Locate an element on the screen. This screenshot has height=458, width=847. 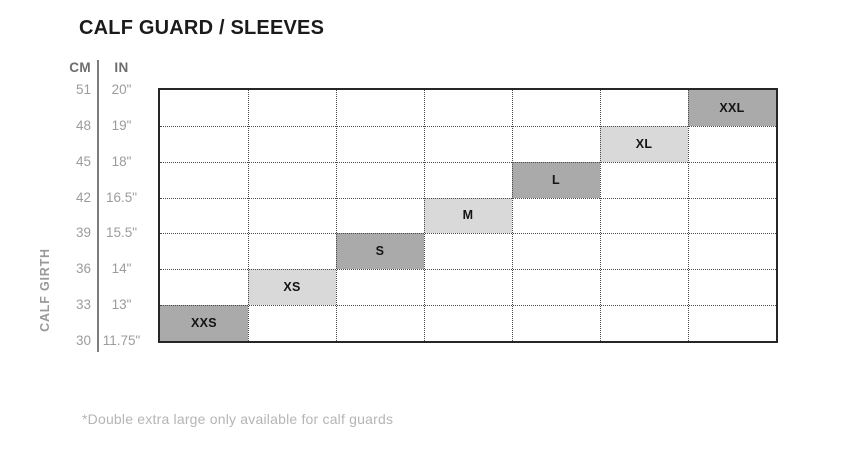
tick-in-value: 13" is located at coordinates (121, 305).